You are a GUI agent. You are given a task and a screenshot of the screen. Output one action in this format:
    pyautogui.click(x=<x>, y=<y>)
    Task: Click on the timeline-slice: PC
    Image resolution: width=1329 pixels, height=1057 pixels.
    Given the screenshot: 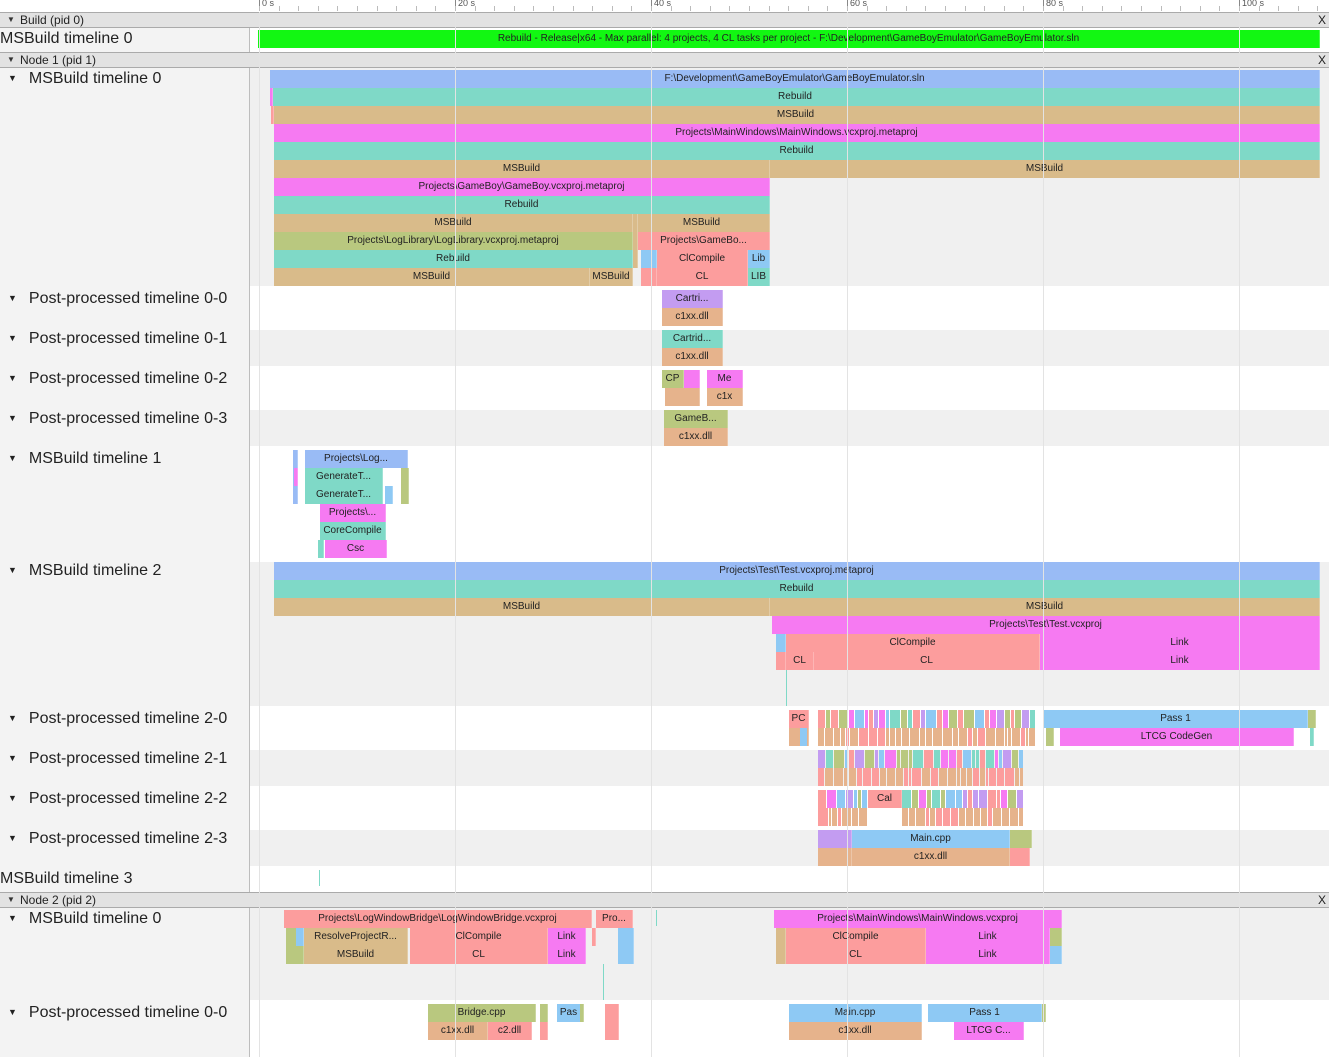 What is the action you would take?
    pyautogui.click(x=799, y=719)
    